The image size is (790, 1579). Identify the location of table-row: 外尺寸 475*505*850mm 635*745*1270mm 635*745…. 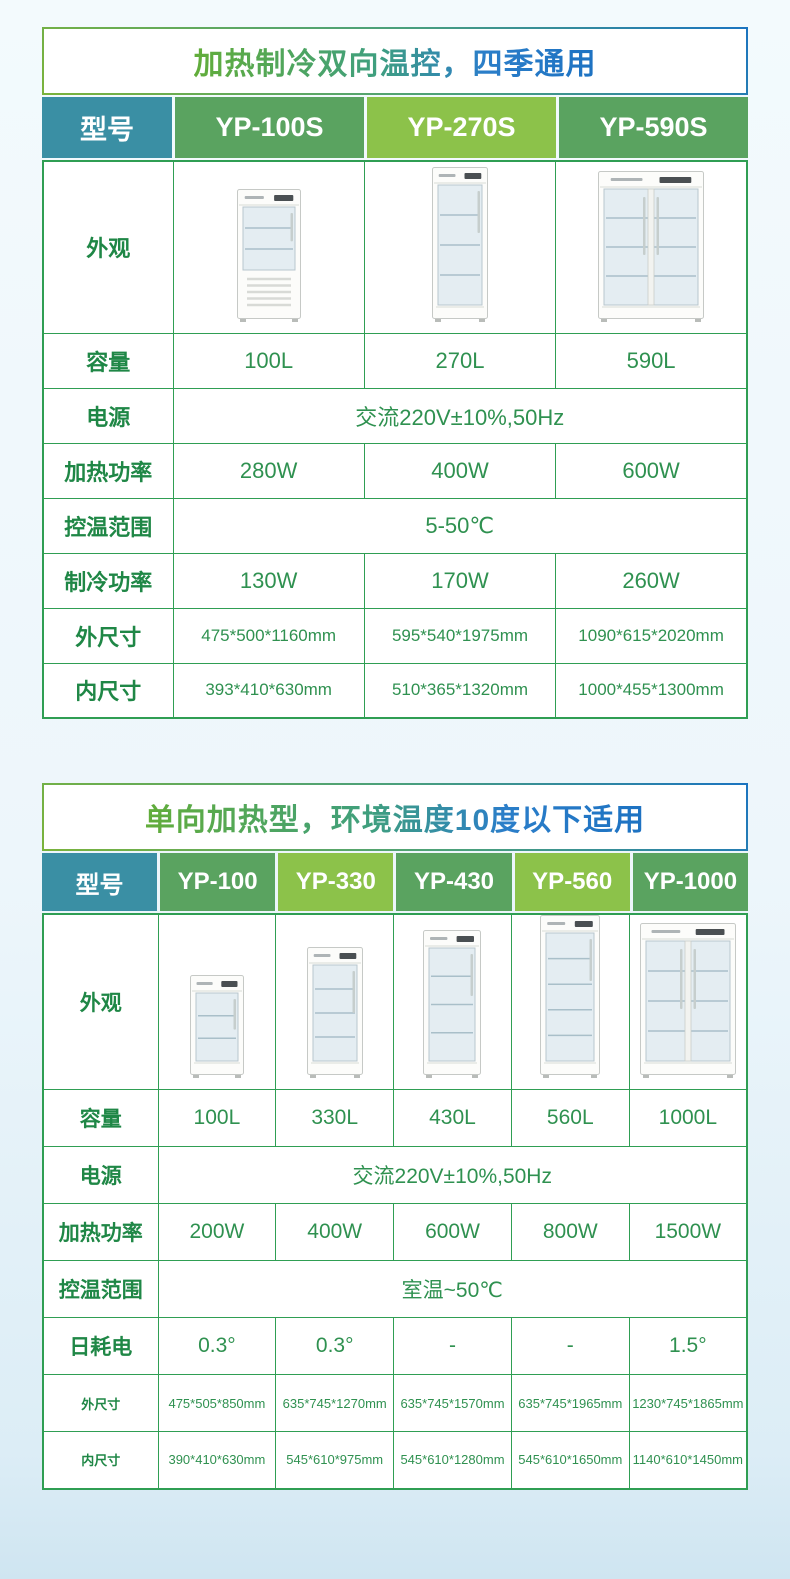
(395, 1403).